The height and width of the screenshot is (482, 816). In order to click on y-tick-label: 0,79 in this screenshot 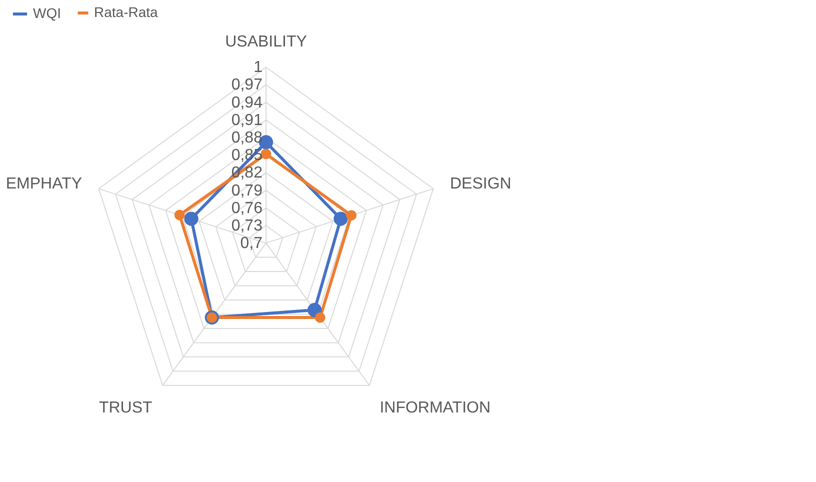, I will do `click(247, 191)`.